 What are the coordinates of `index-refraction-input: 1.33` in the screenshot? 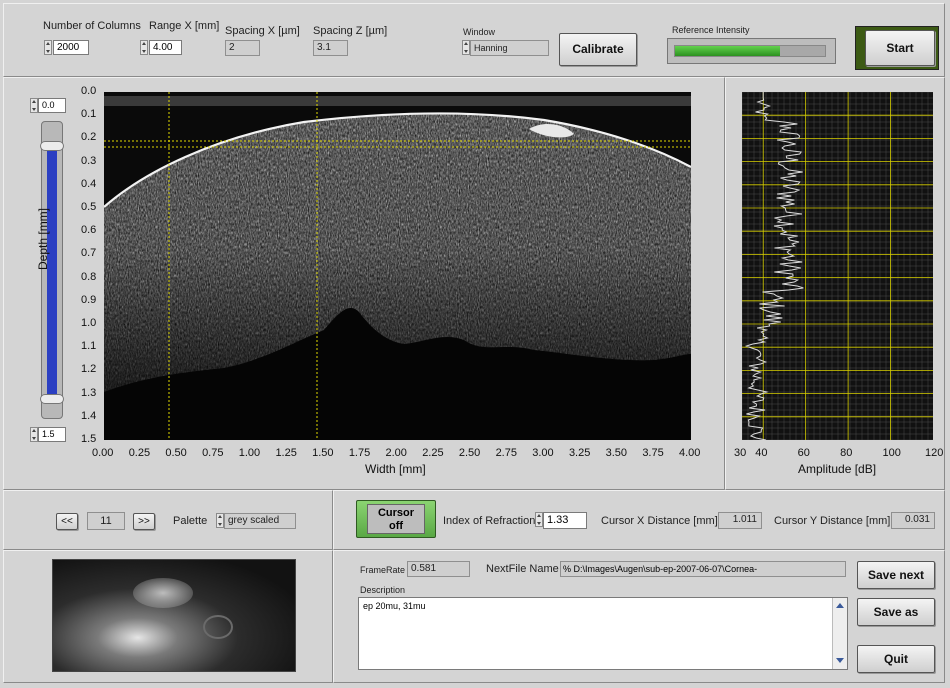 It's located at (565, 520).